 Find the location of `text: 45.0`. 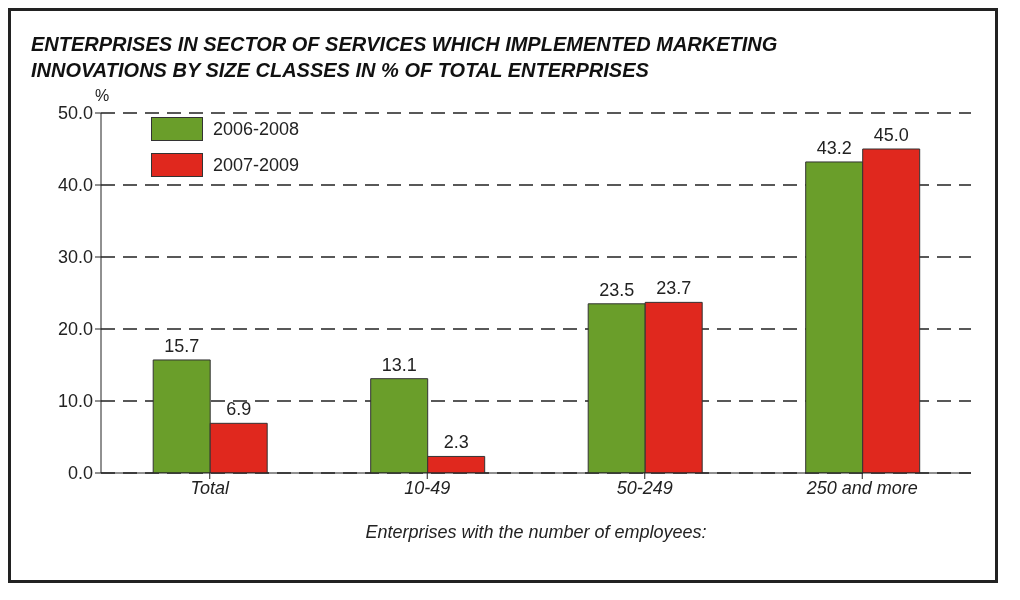

text: 45.0 is located at coordinates (891, 135).